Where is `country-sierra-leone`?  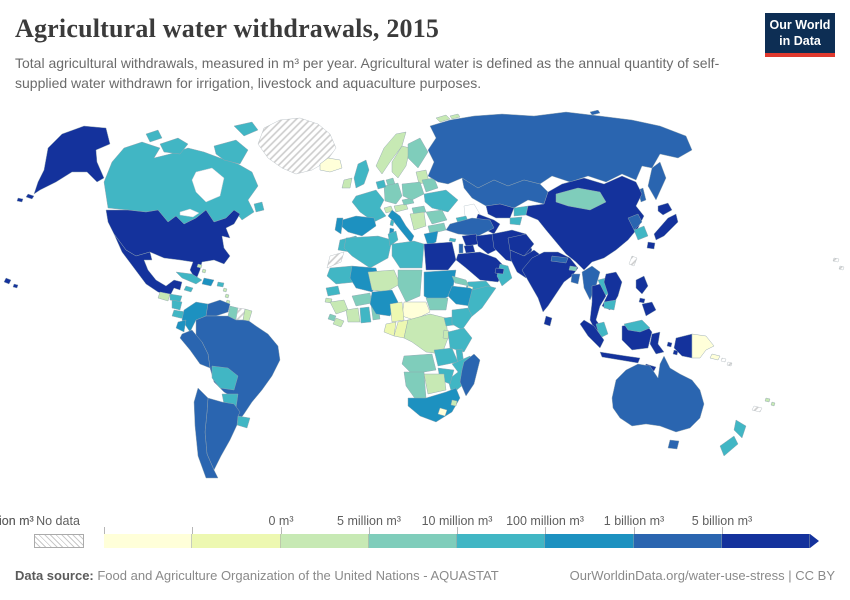 country-sierra-leone is located at coordinates (332, 317).